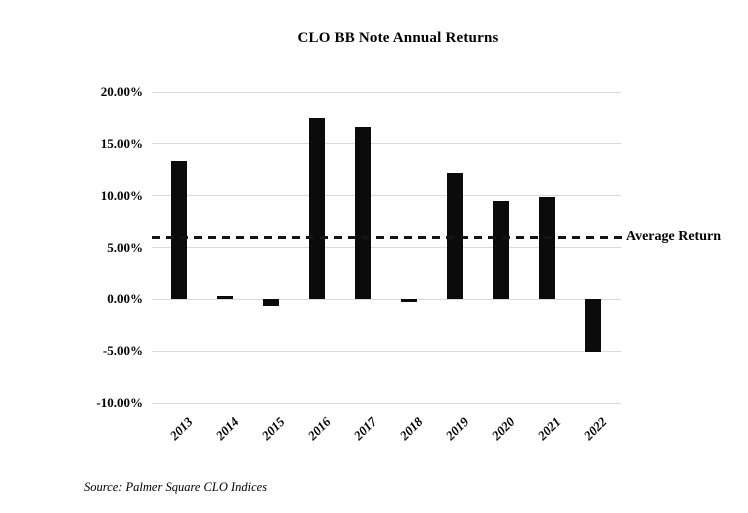 The width and height of the screenshot is (748, 513). Describe the element at coordinates (225, 298) in the screenshot. I see `bar-2014` at that location.